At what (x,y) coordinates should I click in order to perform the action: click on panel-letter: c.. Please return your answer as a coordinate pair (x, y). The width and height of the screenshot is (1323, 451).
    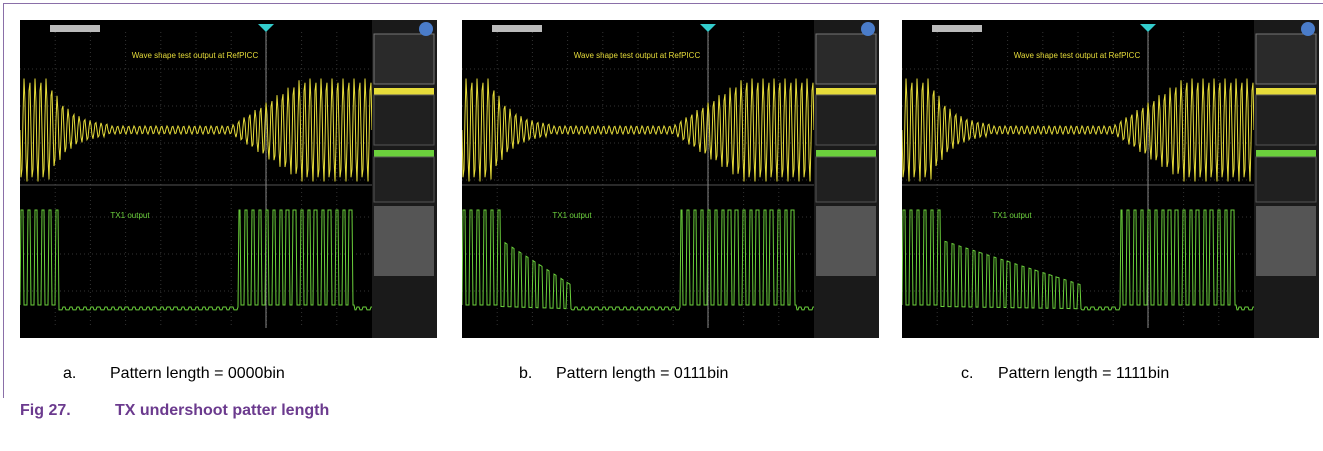
    Looking at the image, I should click on (967, 373).